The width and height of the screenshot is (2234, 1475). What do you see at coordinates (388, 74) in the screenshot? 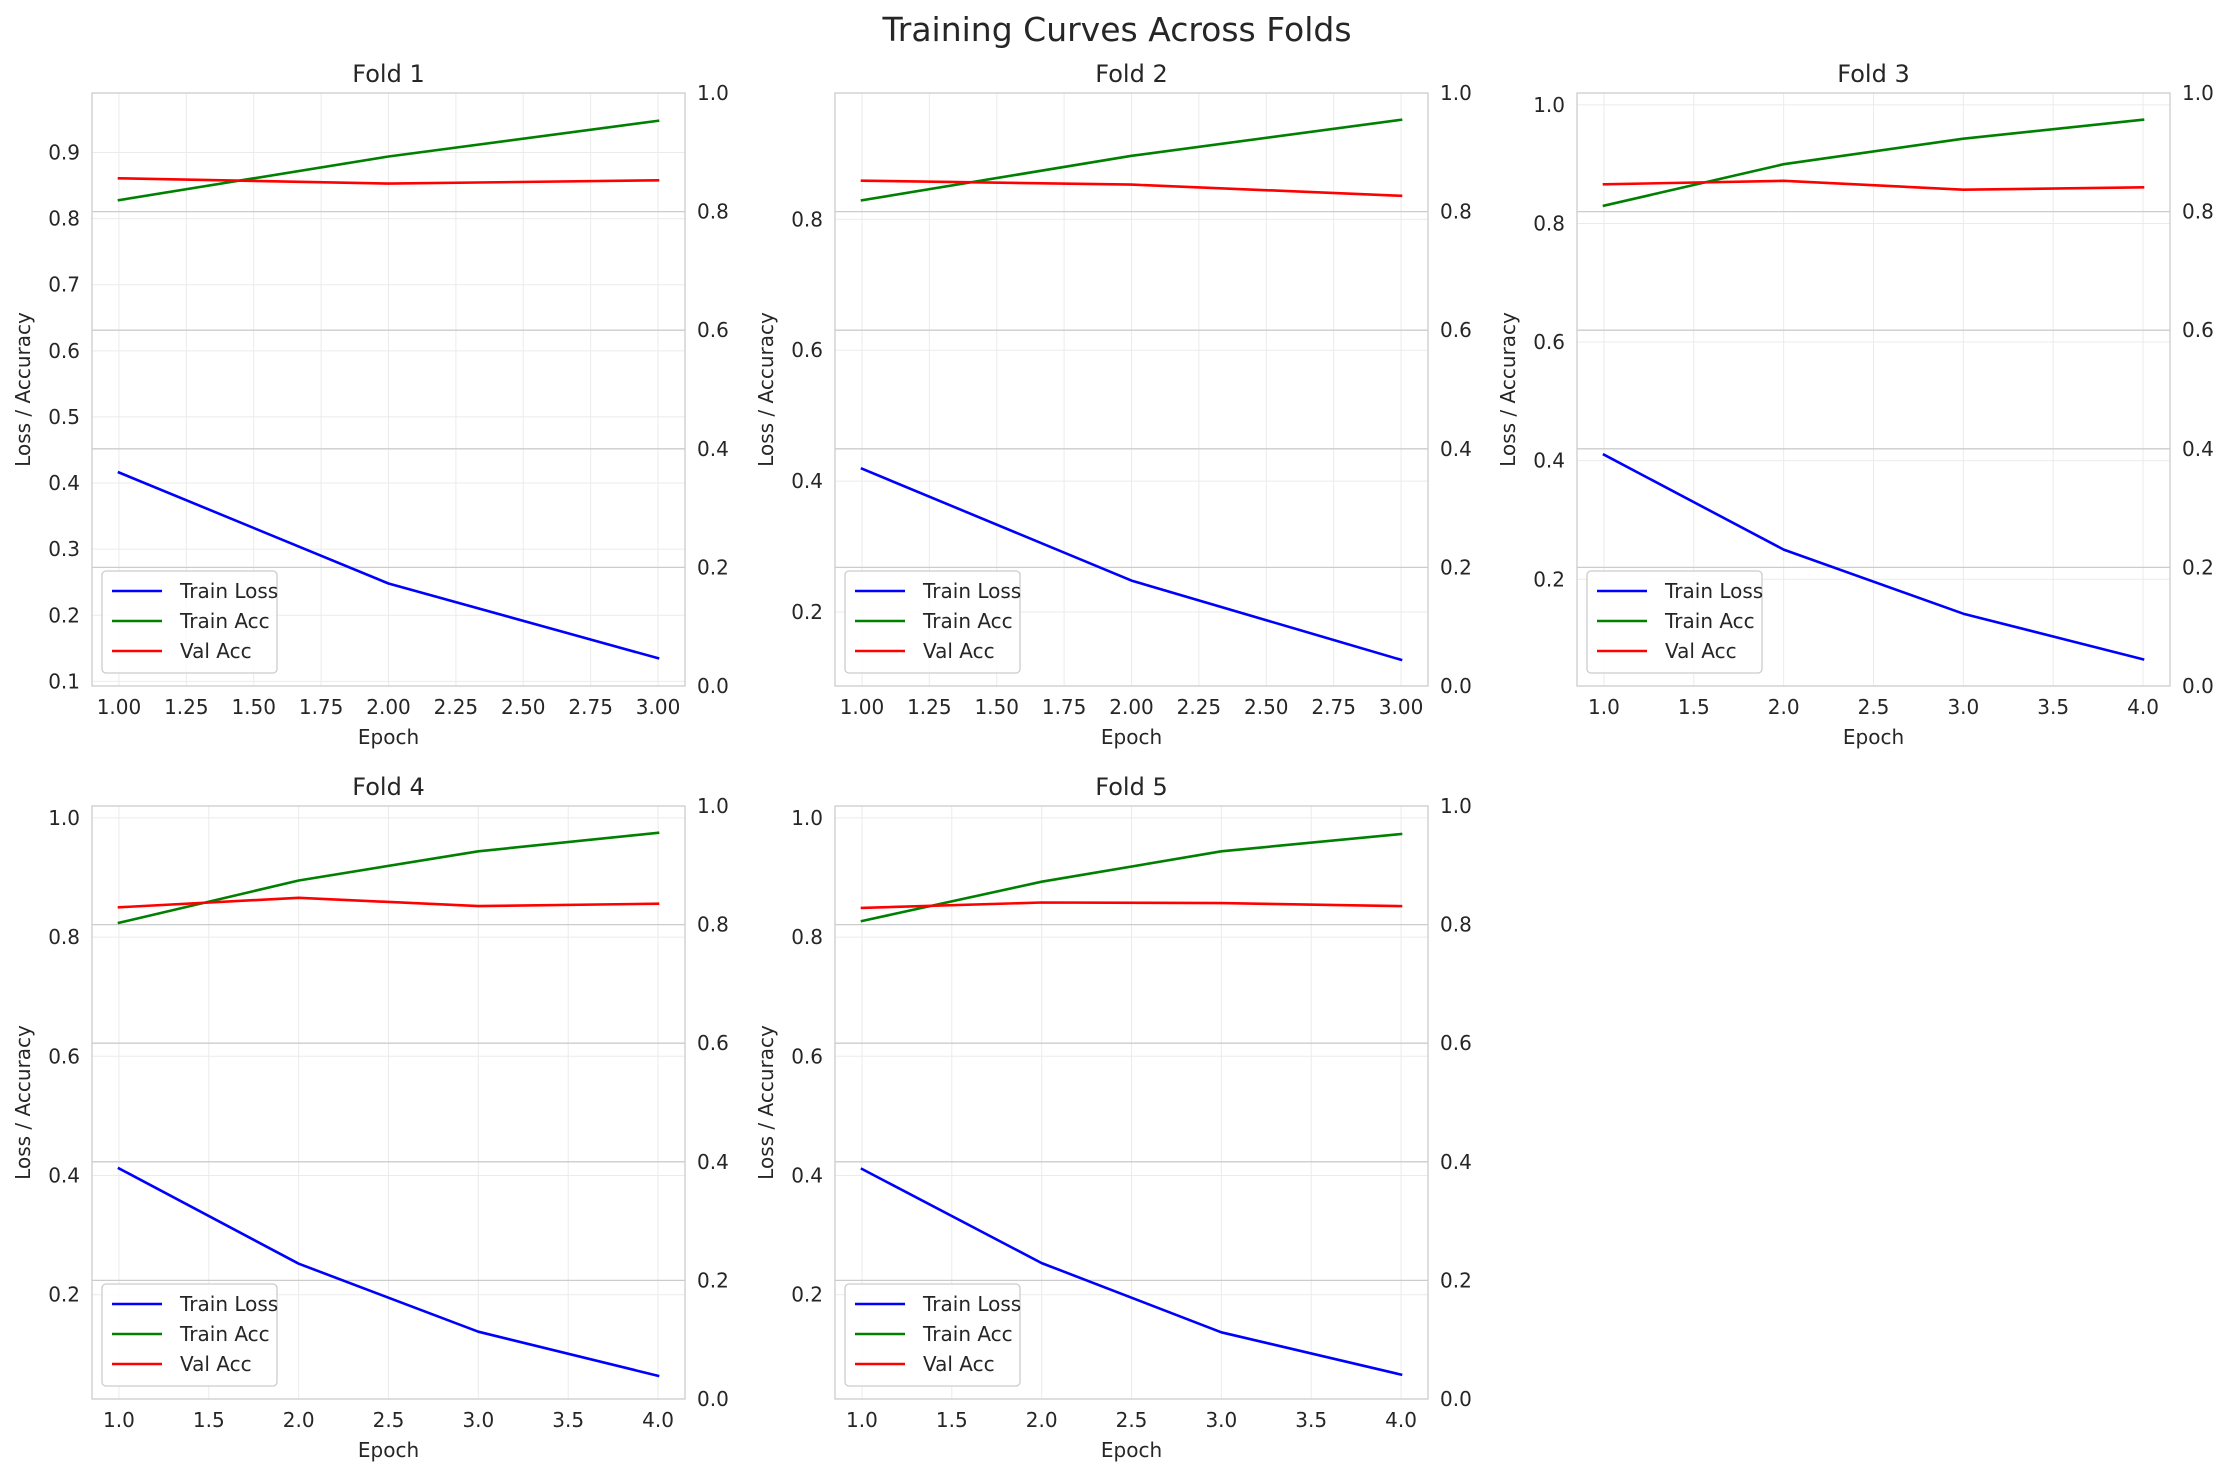
I see `panel-title: Fold 1` at bounding box center [388, 74].